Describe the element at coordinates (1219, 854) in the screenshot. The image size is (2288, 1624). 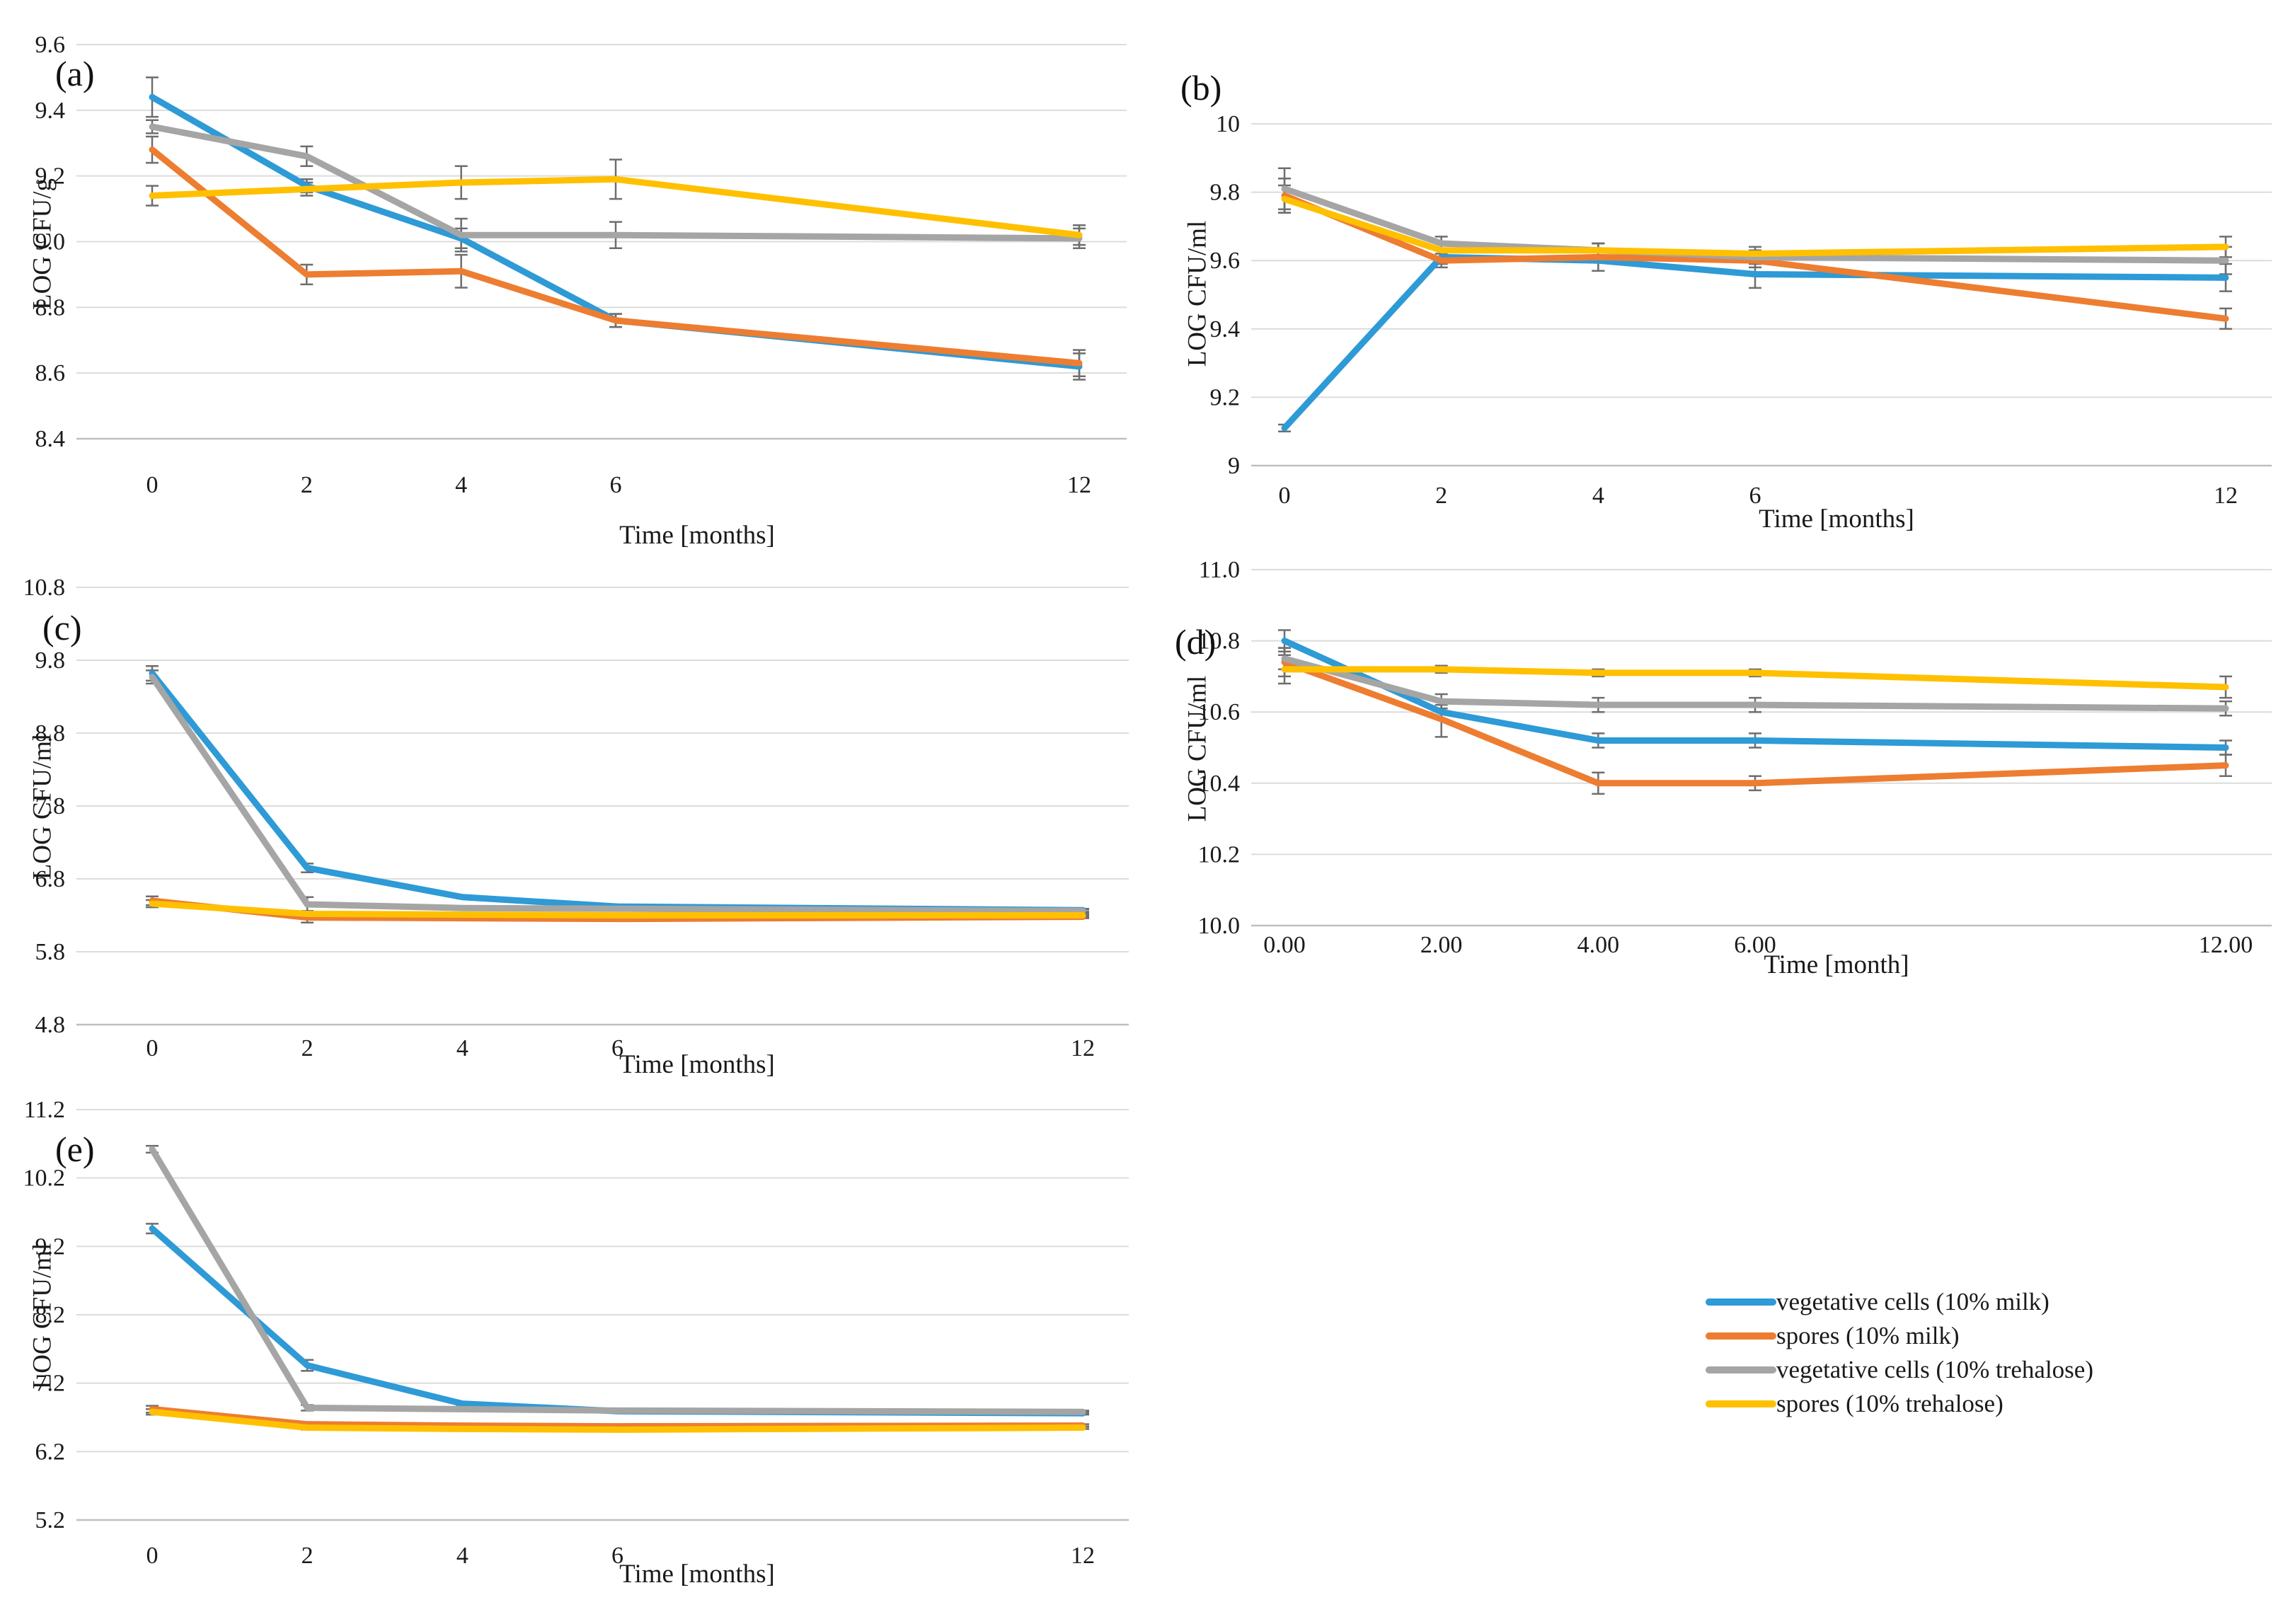
I see `y-tick-label: 10.2` at that location.